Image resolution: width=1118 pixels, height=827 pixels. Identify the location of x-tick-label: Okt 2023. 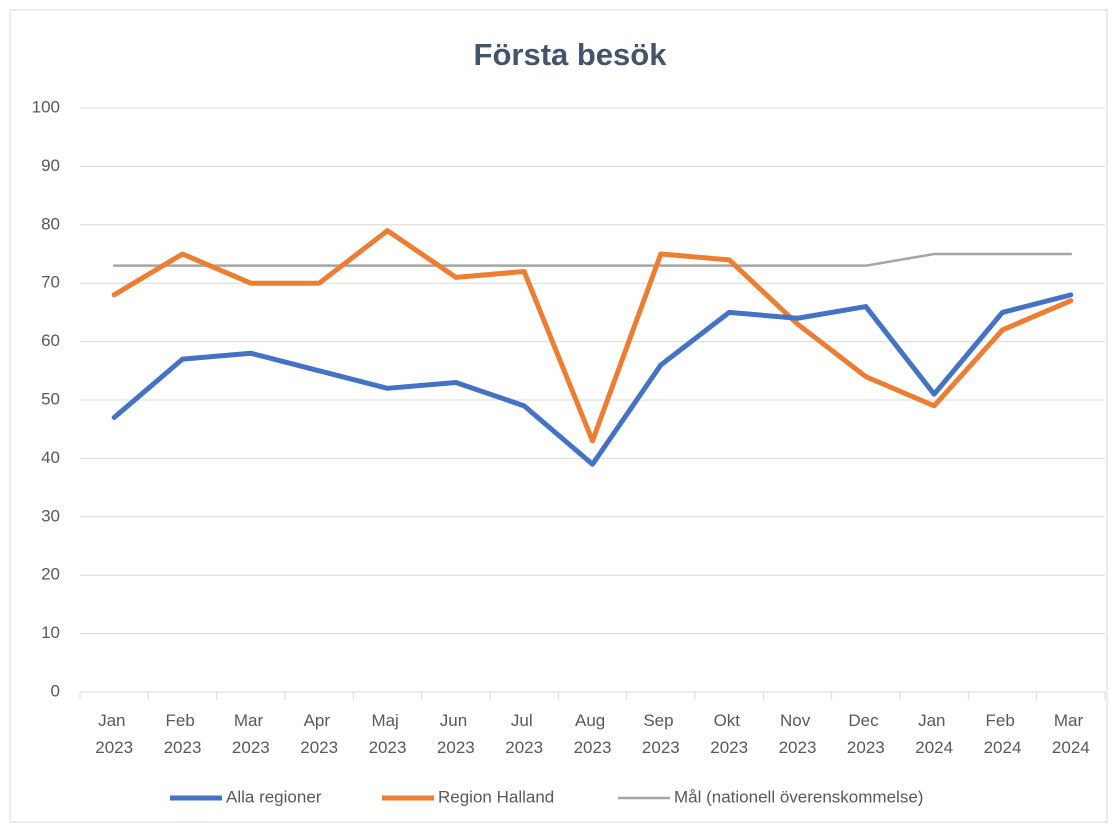
(729, 734).